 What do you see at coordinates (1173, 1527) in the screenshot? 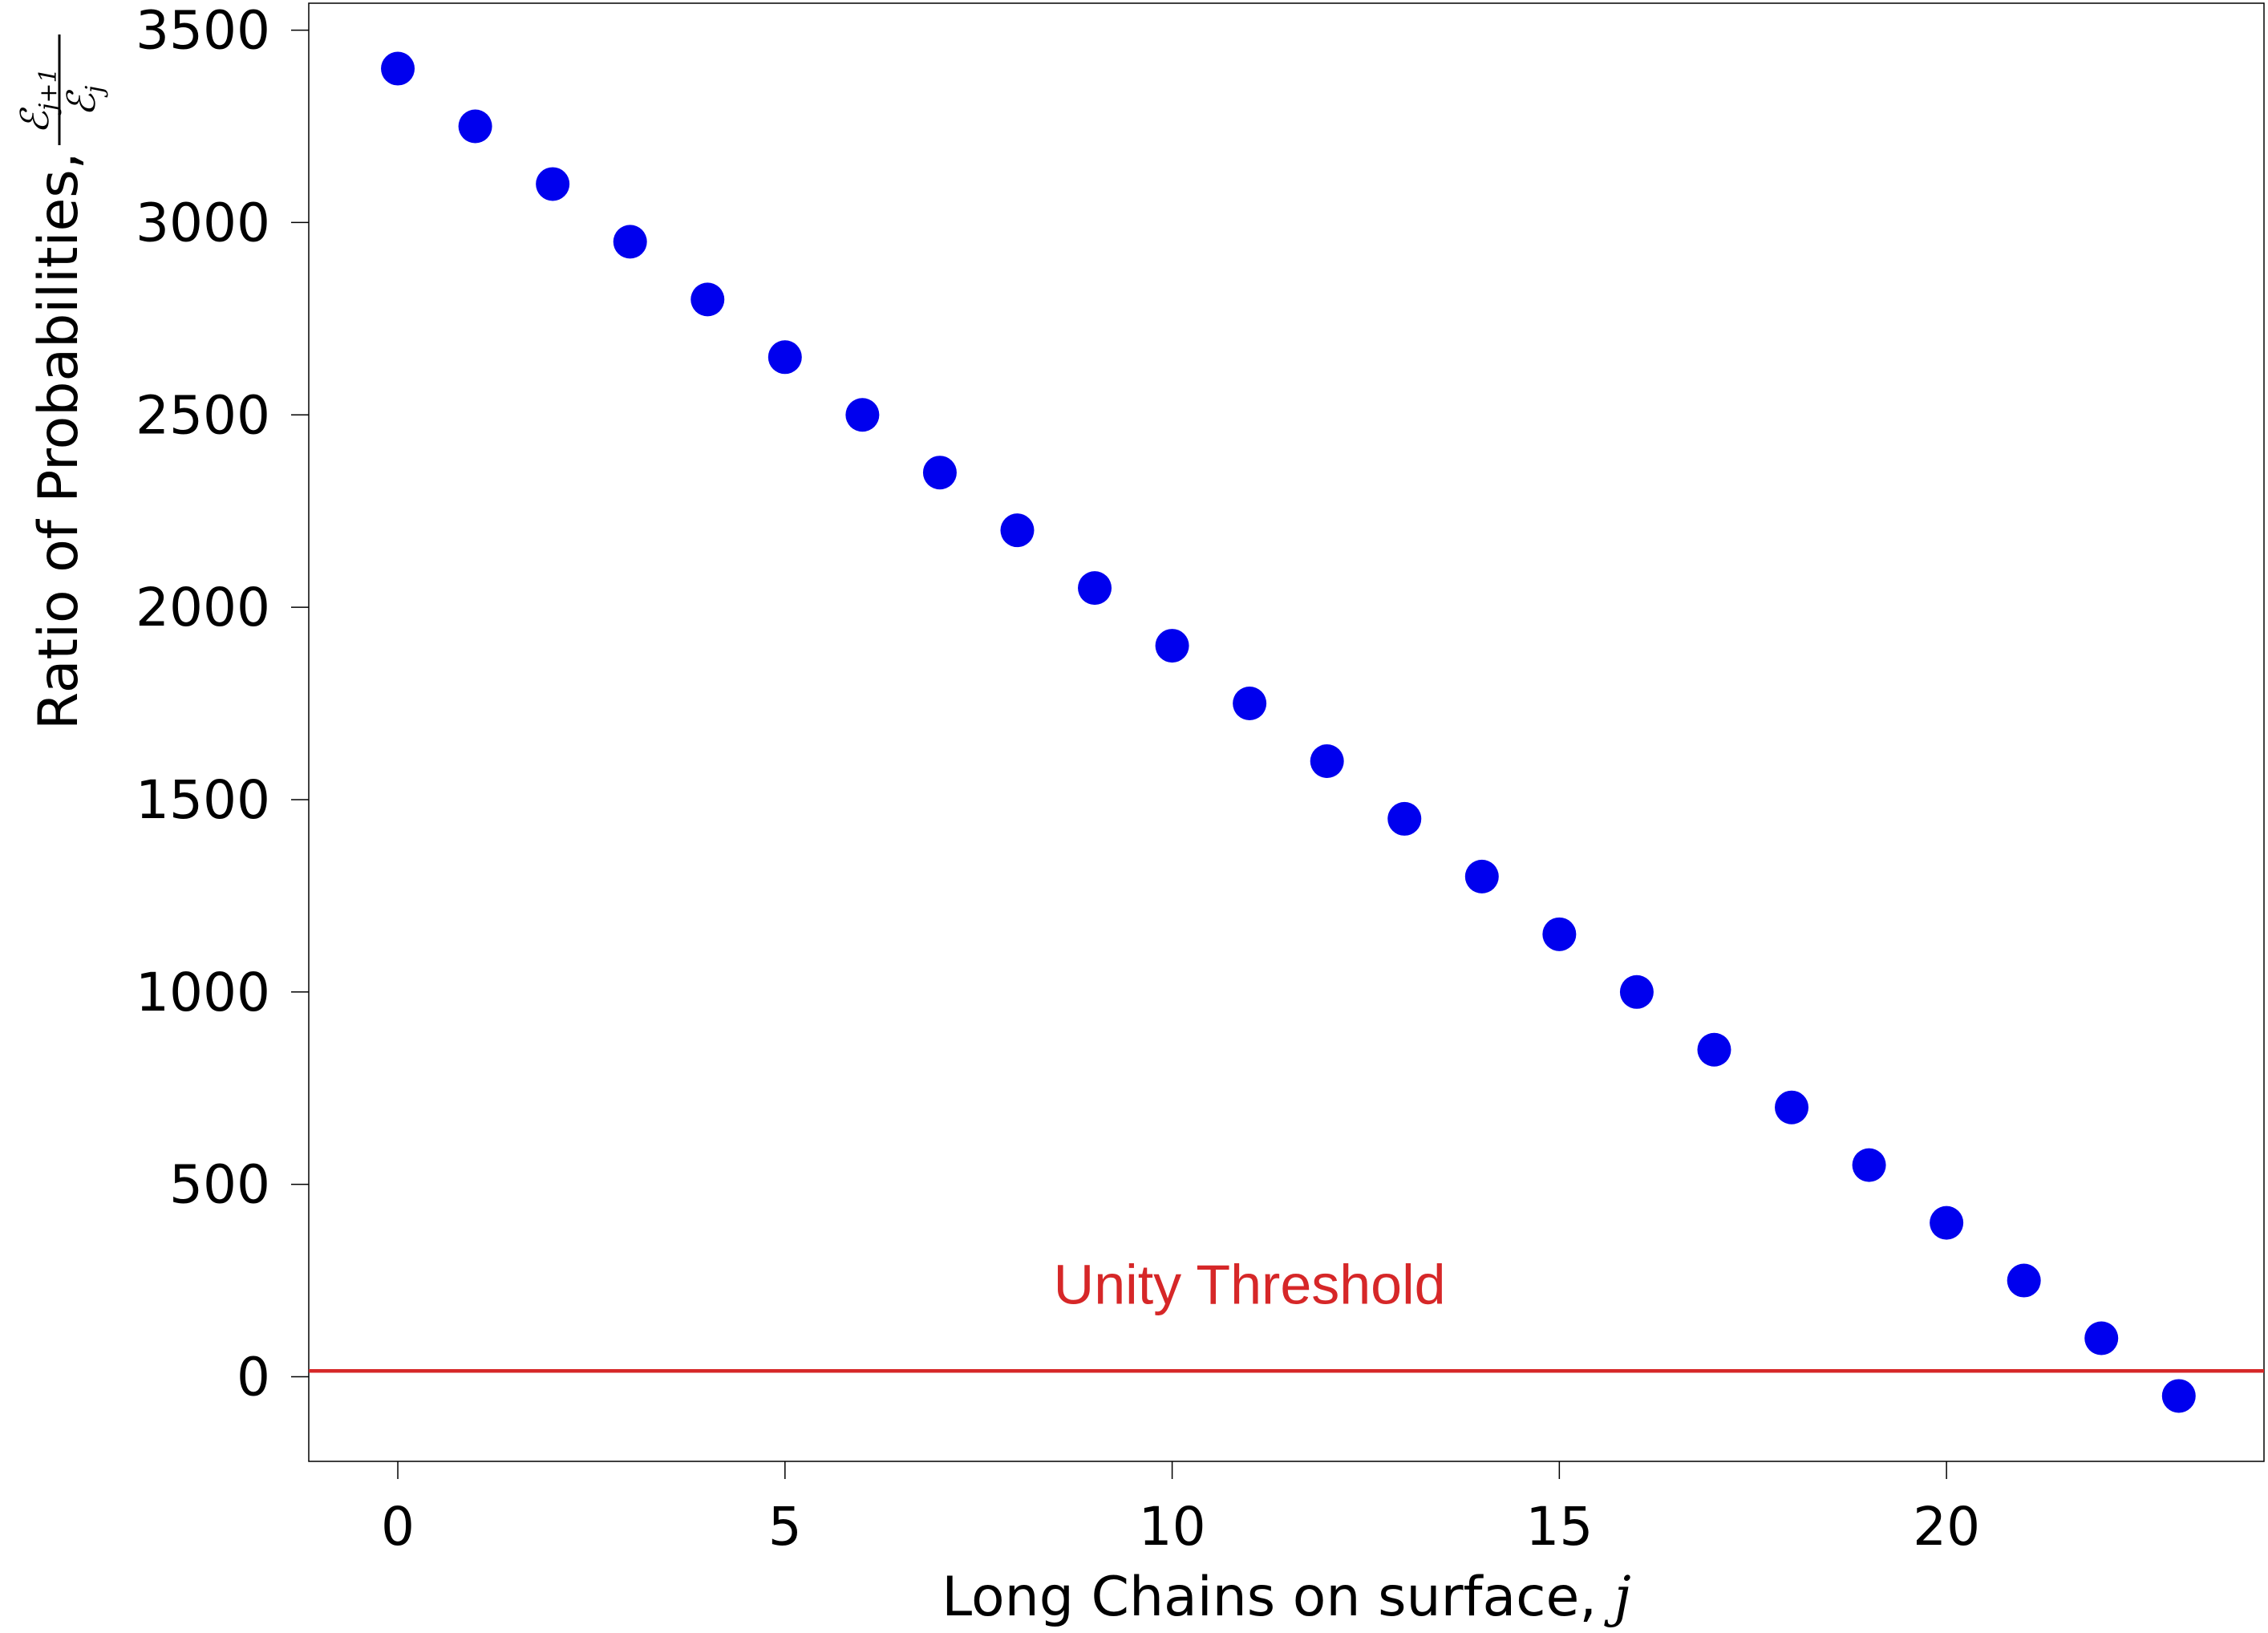
I see `x-tick-label: 10` at bounding box center [1173, 1527].